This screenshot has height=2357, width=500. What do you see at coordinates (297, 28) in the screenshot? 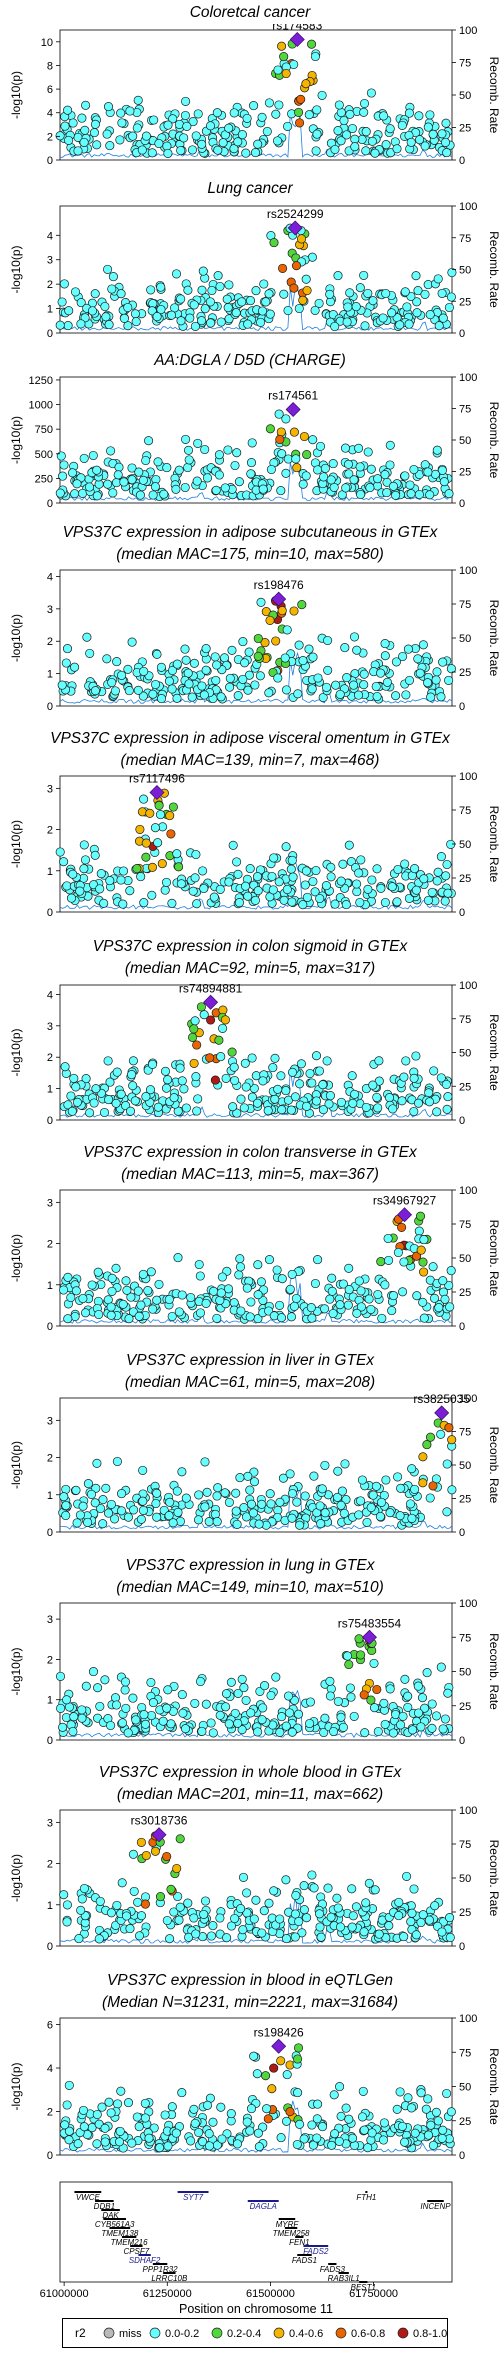
I see `lead-snp-label: rs174583` at bounding box center [297, 28].